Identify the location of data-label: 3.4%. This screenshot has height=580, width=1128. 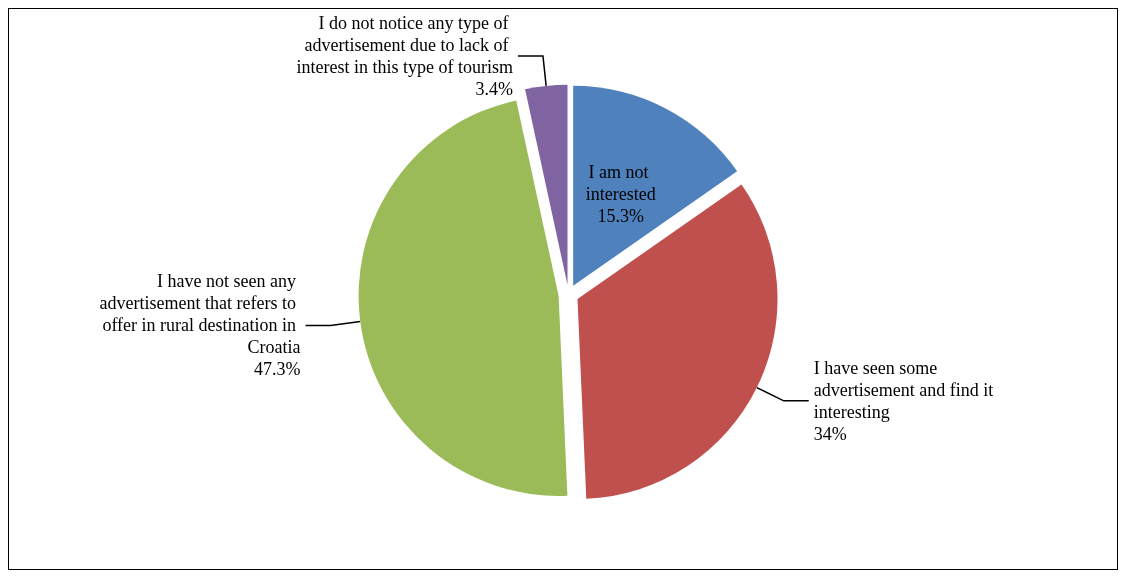
(494, 88).